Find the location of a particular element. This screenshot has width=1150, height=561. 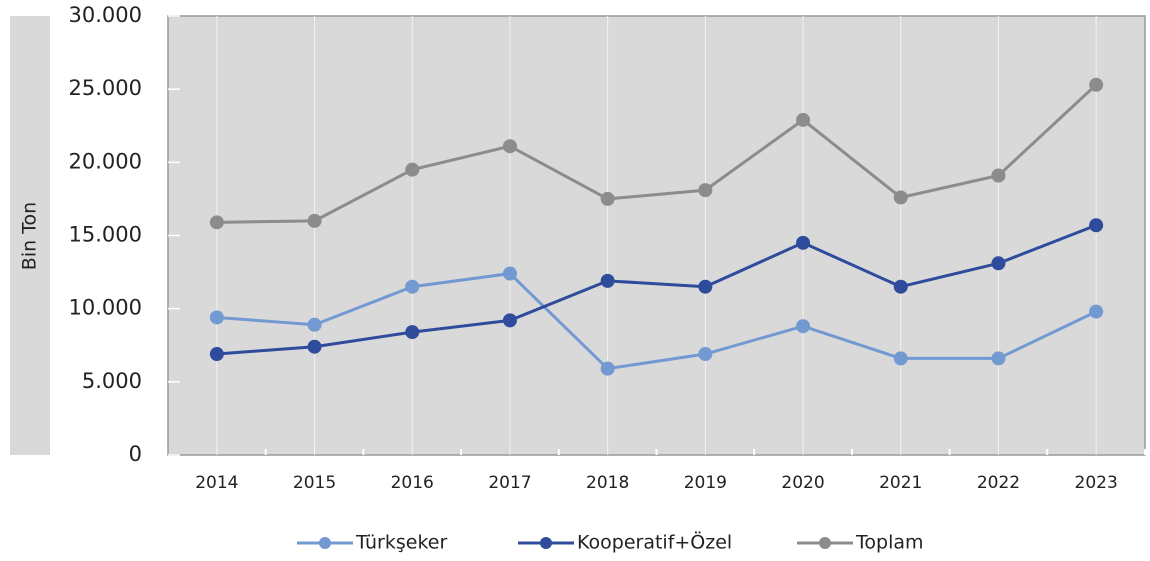

x-tick-label: 2021 is located at coordinates (900, 483).